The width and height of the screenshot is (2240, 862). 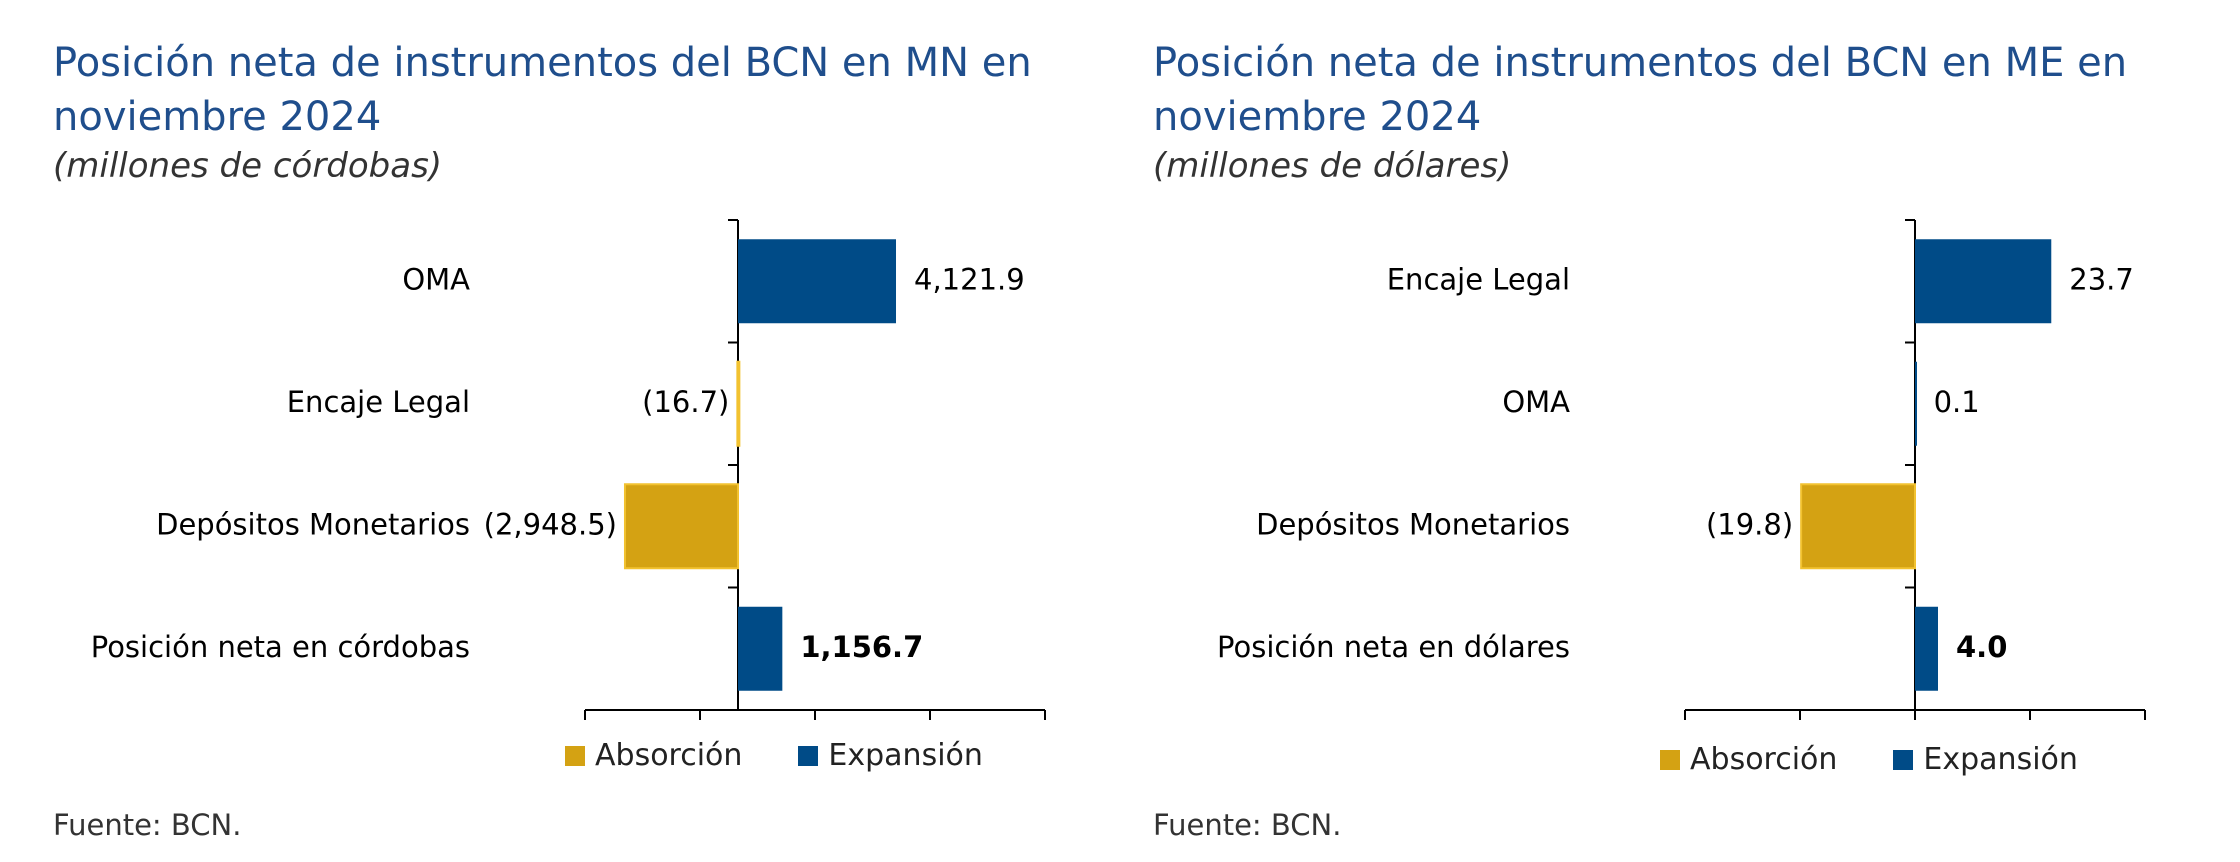 I want to click on category-label: Posición neta en córdobas, so click(x=280, y=647).